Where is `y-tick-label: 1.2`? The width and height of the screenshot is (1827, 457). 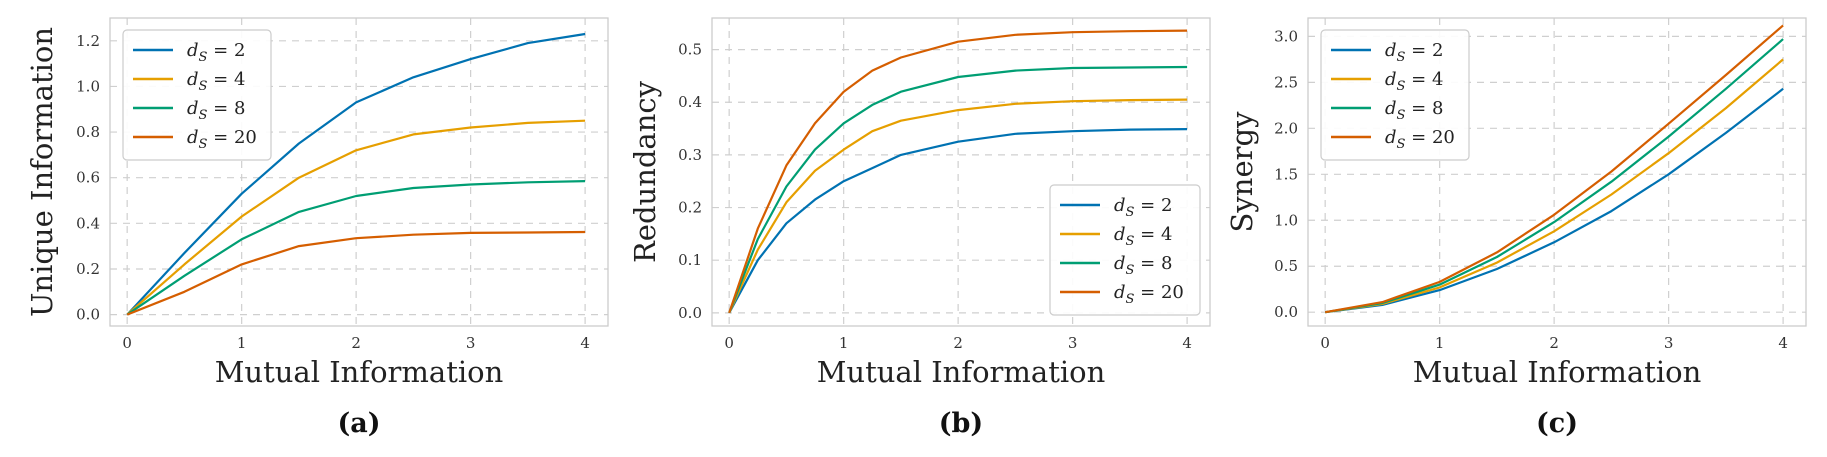 y-tick-label: 1.2 is located at coordinates (88, 41).